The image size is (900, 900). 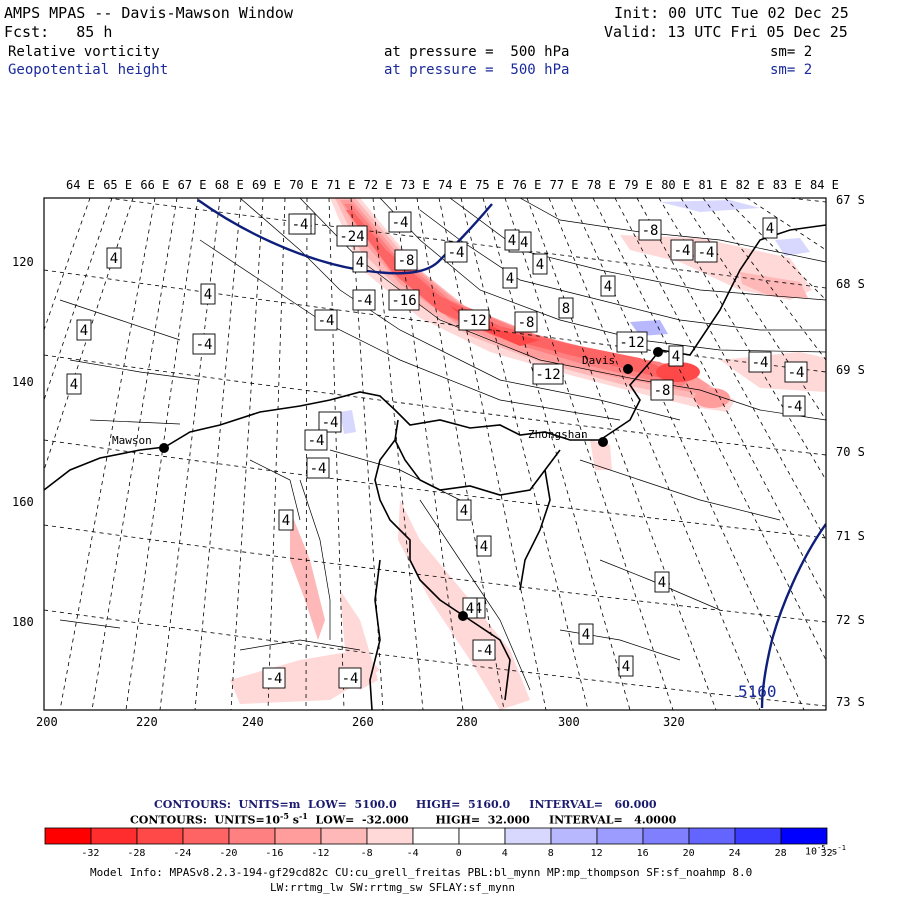 What do you see at coordinates (850, 452) in the screenshot?
I see `right-latitude-label: 70 S` at bounding box center [850, 452].